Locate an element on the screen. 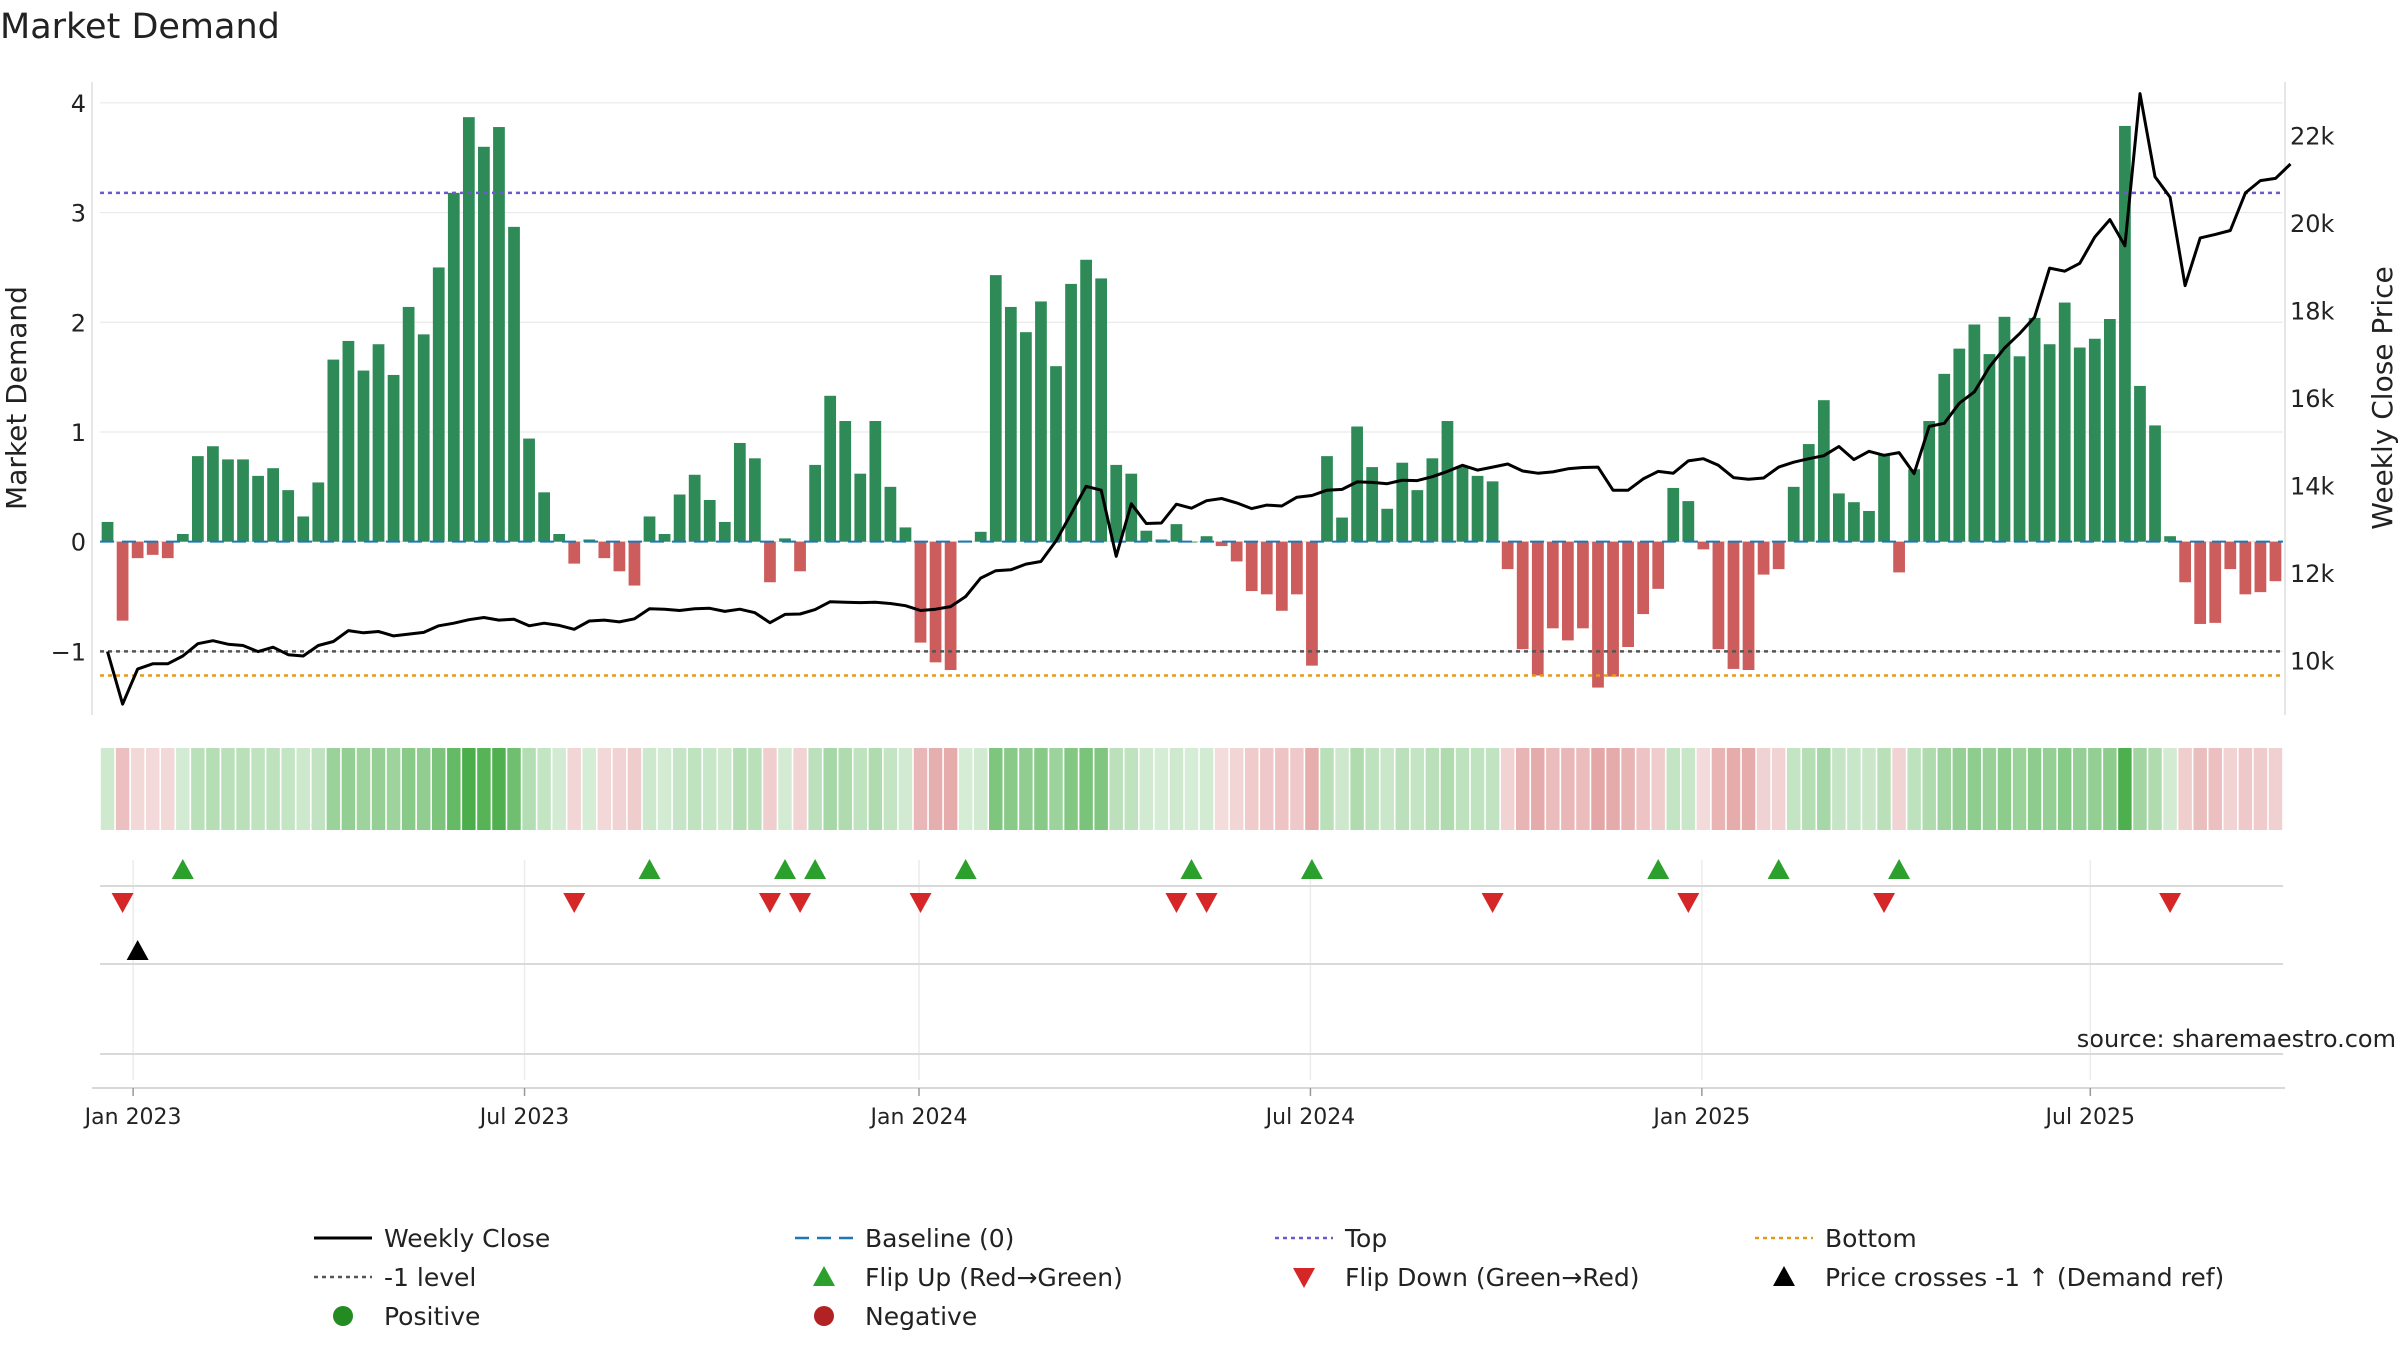 This screenshot has height=1350, width=2400. chart-title: Market Demand is located at coordinates (140, 27).